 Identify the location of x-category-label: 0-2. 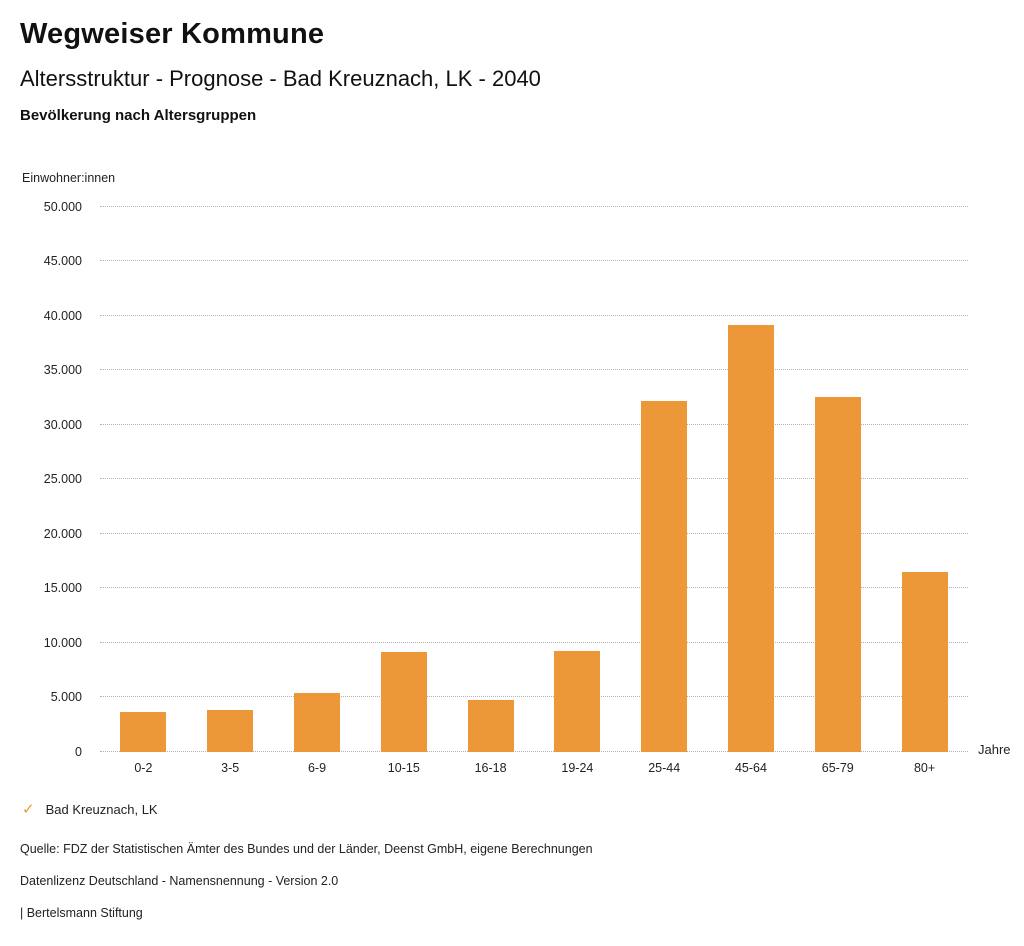
(143, 767).